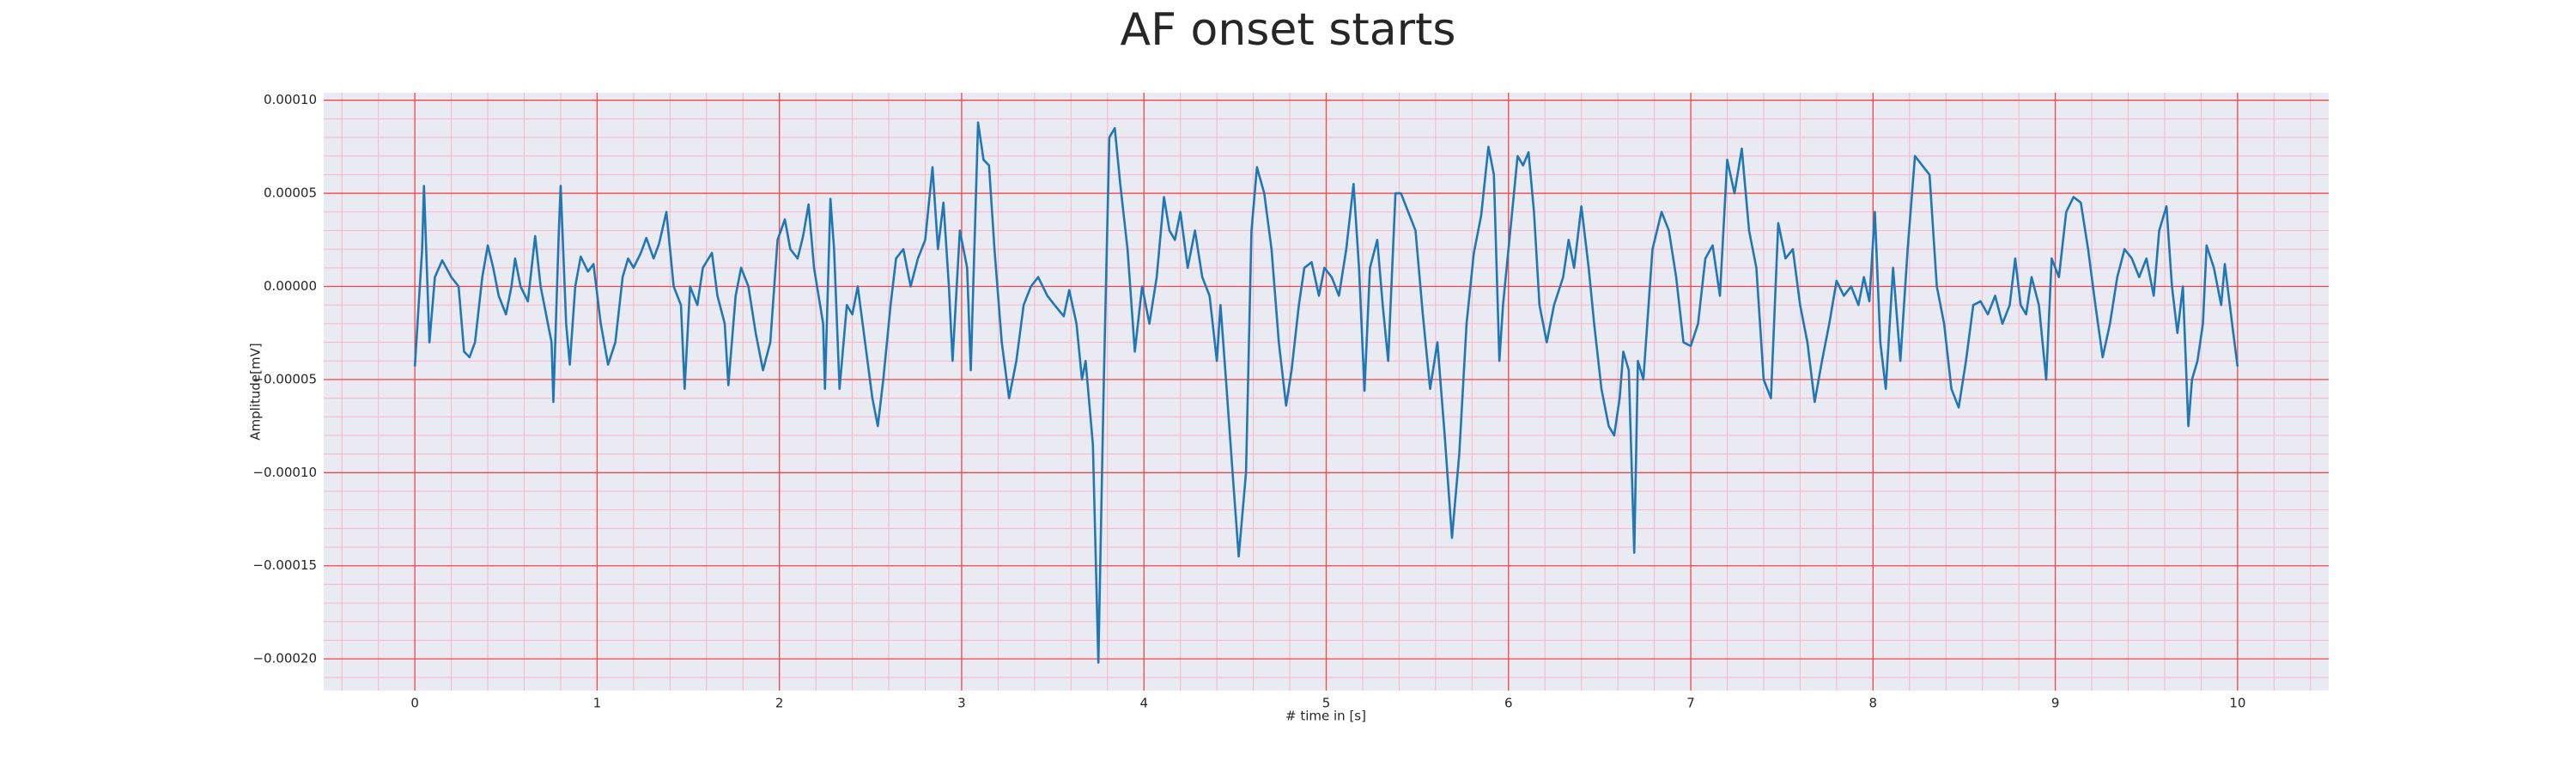 The height and width of the screenshot is (773, 2576). I want to click on y-tick-label: 0.00005, so click(291, 193).